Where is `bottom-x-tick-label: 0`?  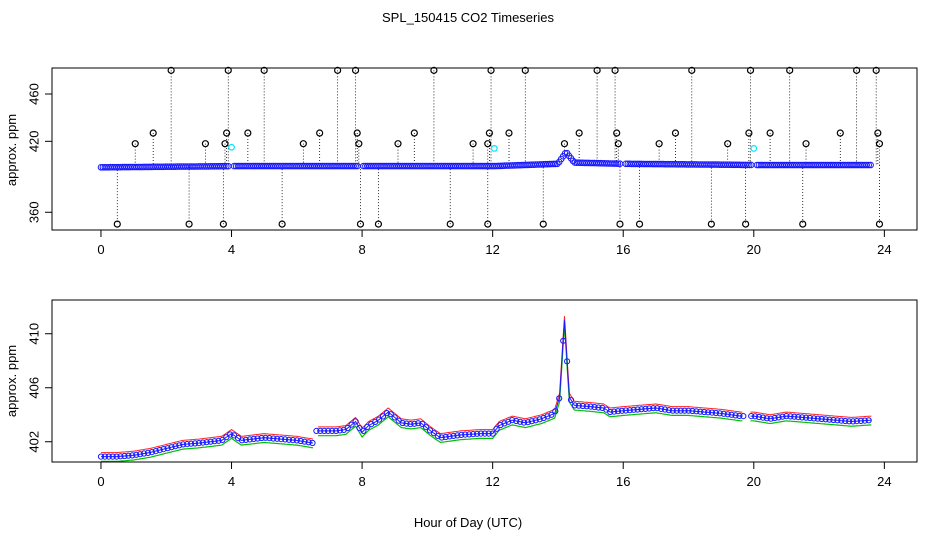
bottom-x-tick-label: 0 is located at coordinates (100, 481).